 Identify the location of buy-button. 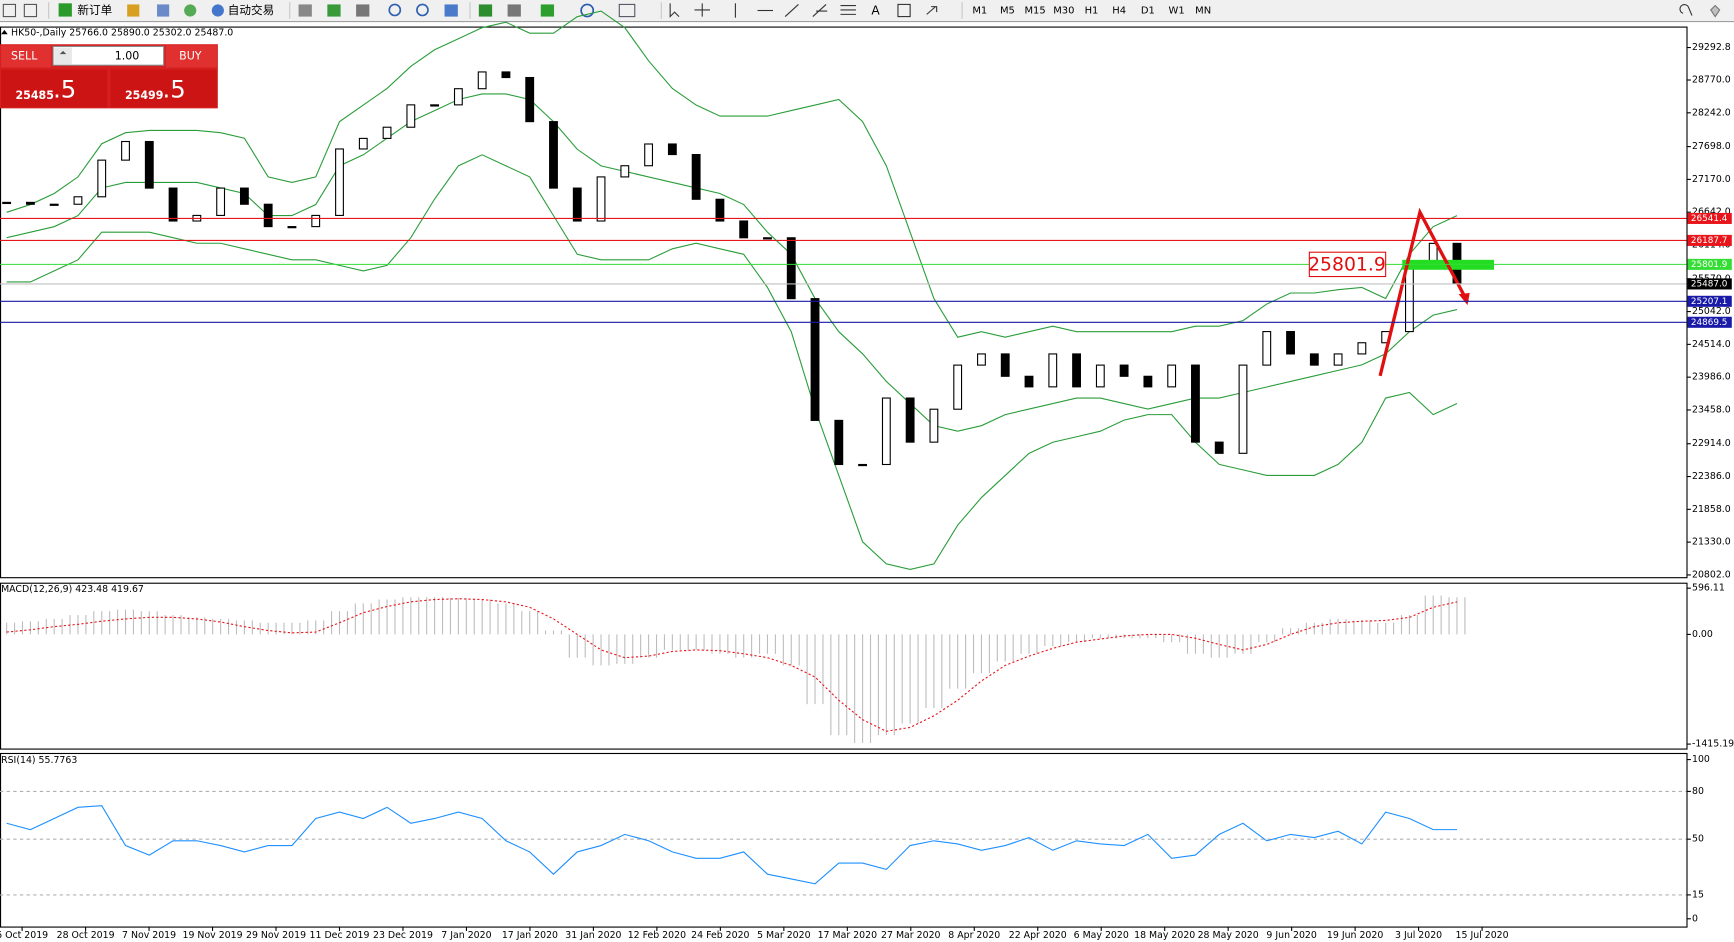
(191, 56).